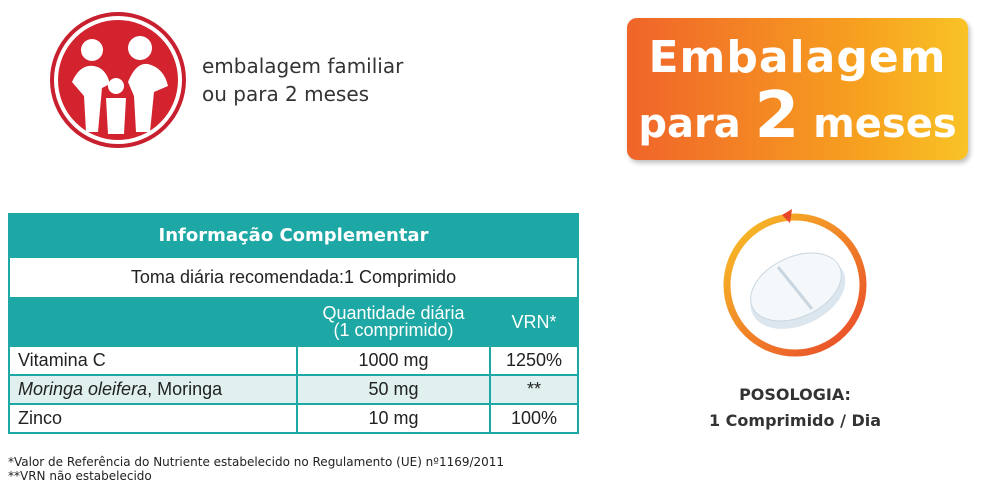 Image resolution: width=1000 pixels, height=500 pixels. Describe the element at coordinates (80, 476) in the screenshot. I see `footnote: **VRN não estabelecido` at that location.